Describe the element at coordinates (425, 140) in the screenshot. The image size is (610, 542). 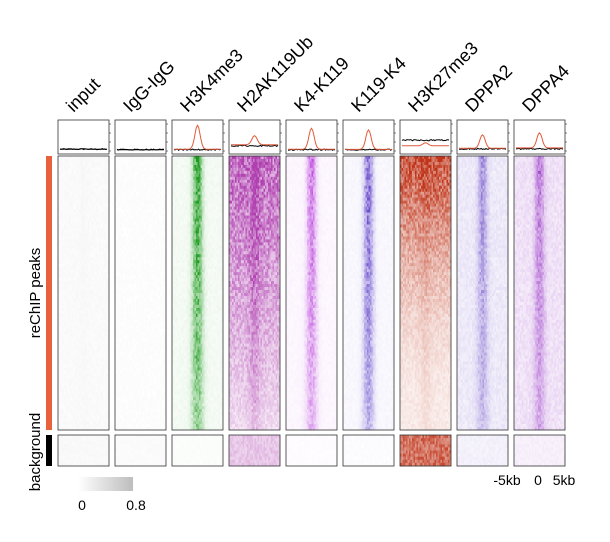
I see `background-profile-line` at that location.